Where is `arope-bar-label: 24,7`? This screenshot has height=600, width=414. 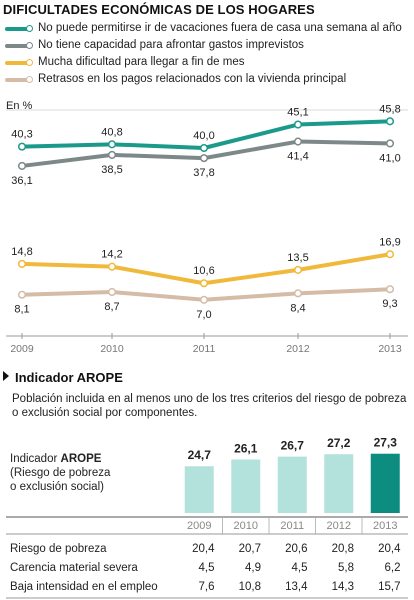
arope-bar-label: 24,7 is located at coordinates (200, 455).